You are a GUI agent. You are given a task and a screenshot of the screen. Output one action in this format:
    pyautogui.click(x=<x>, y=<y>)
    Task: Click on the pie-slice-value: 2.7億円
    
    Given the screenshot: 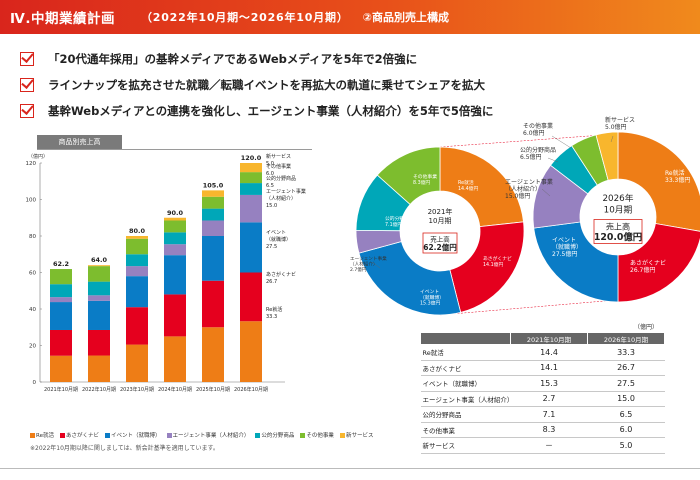 What is the action you would take?
    pyautogui.click(x=358, y=269)
    